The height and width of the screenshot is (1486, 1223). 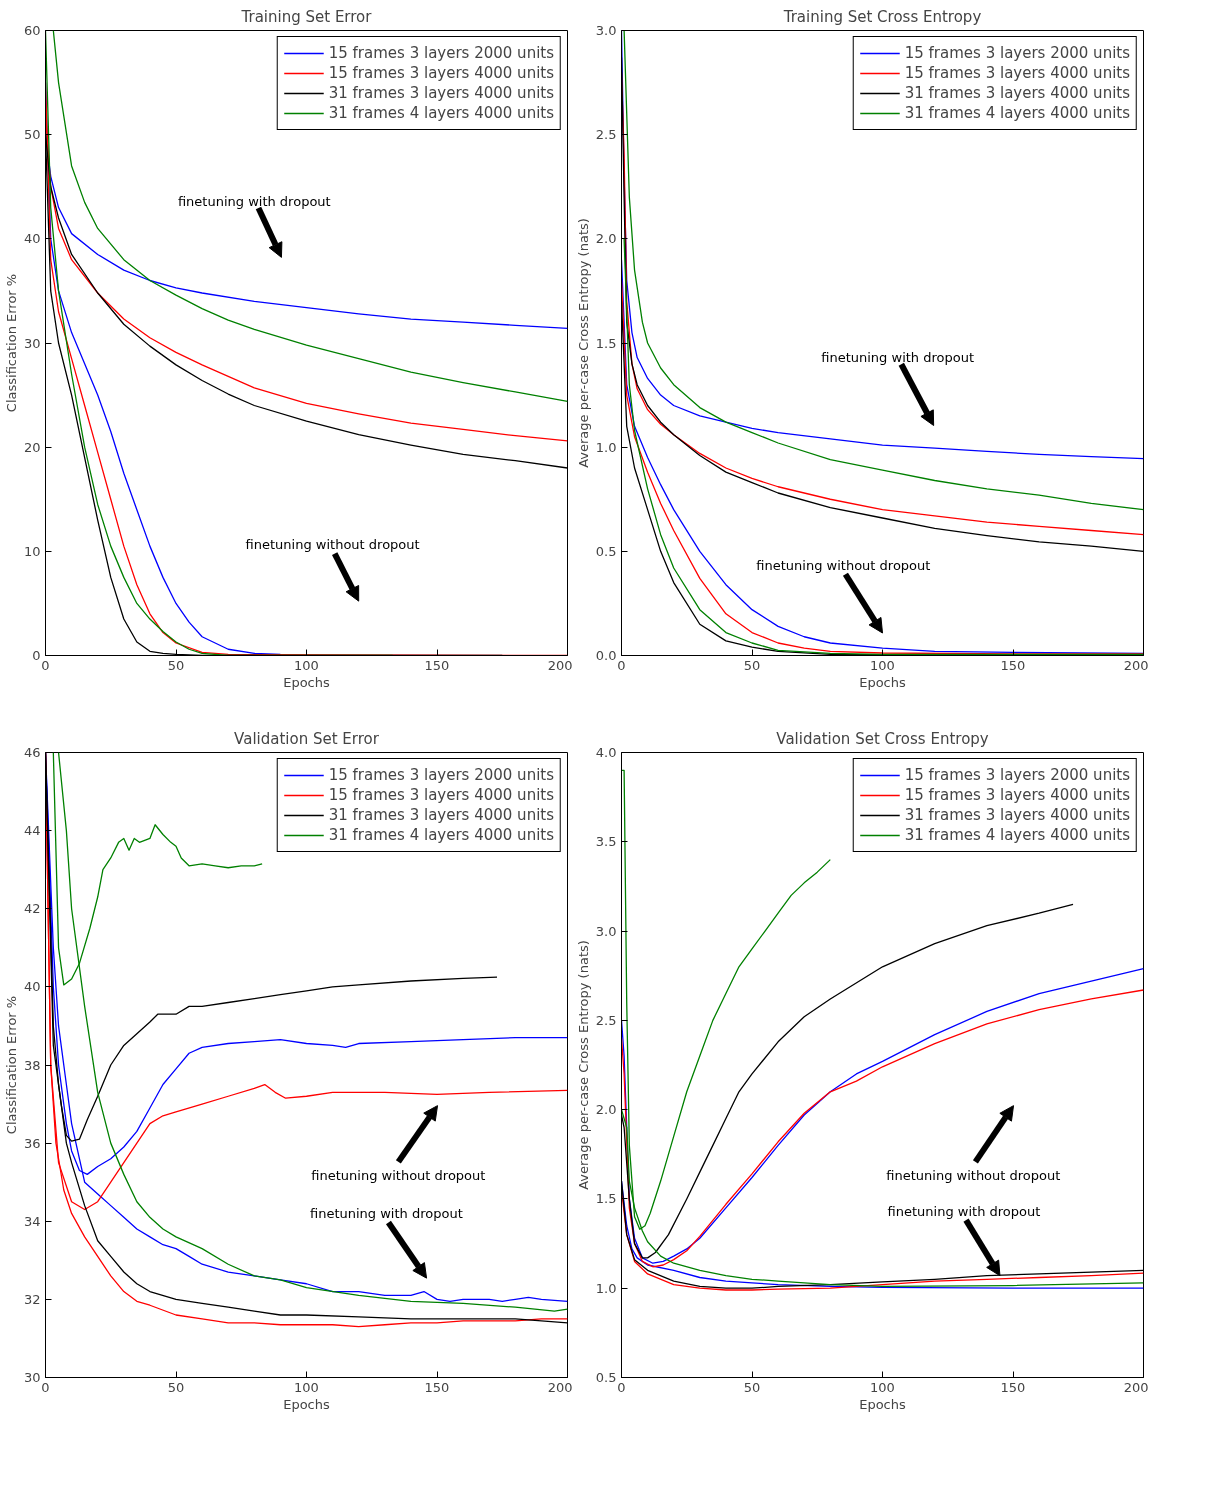 What do you see at coordinates (32, 135) in the screenshot?
I see `y-tick-label: 50` at bounding box center [32, 135].